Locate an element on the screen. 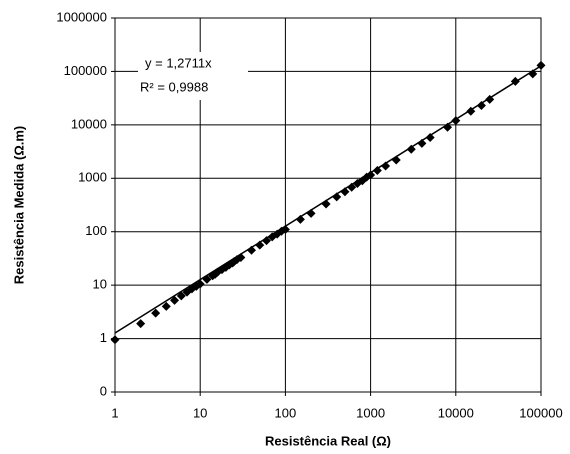 This screenshot has width=570, height=454. x-tick-label: 1 is located at coordinates (114, 412).